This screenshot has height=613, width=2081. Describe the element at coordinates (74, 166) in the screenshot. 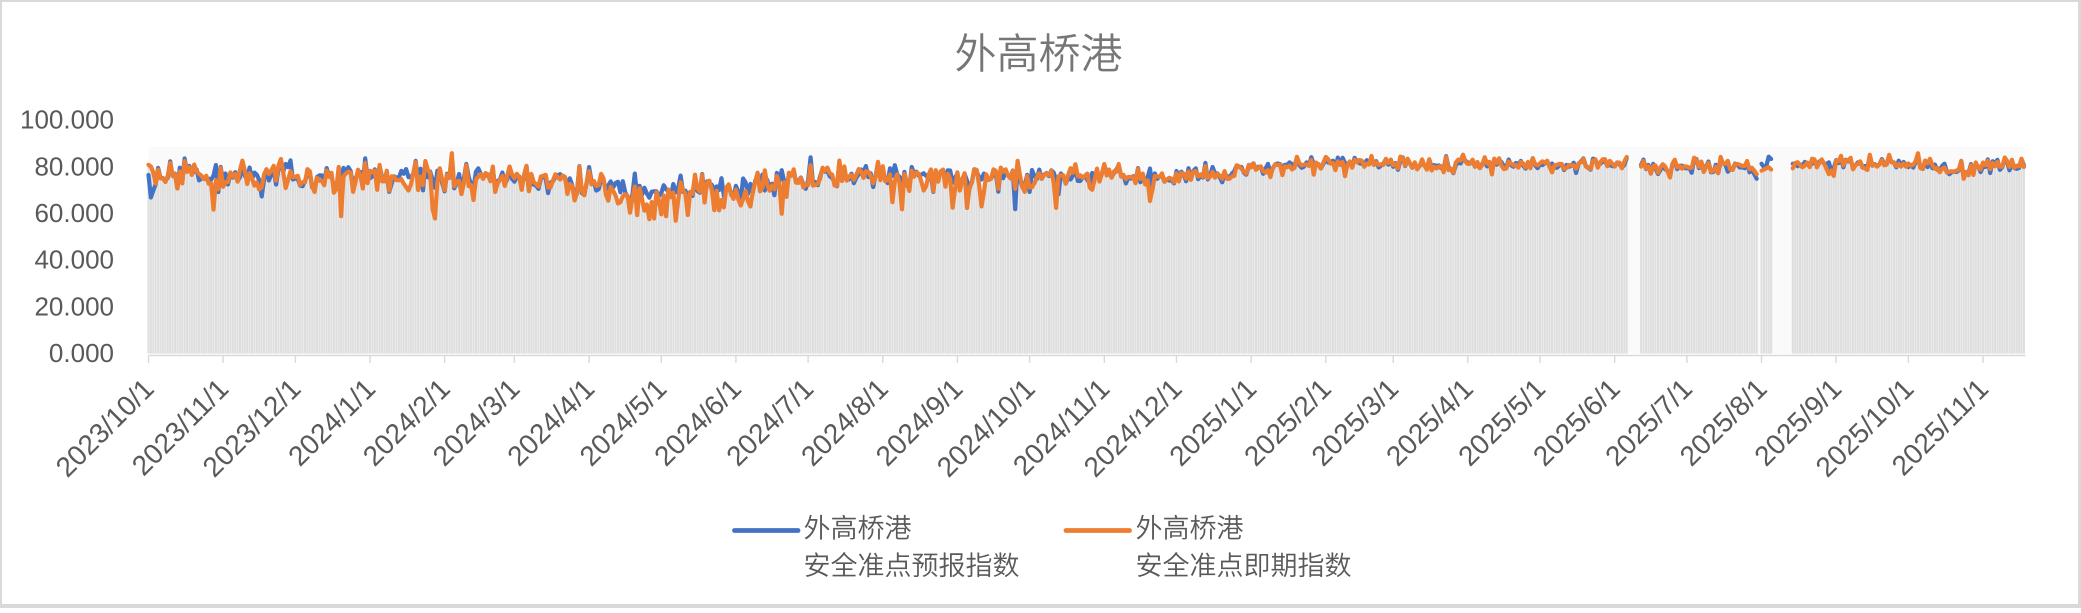

I see `svg-text: 80.000` at that location.